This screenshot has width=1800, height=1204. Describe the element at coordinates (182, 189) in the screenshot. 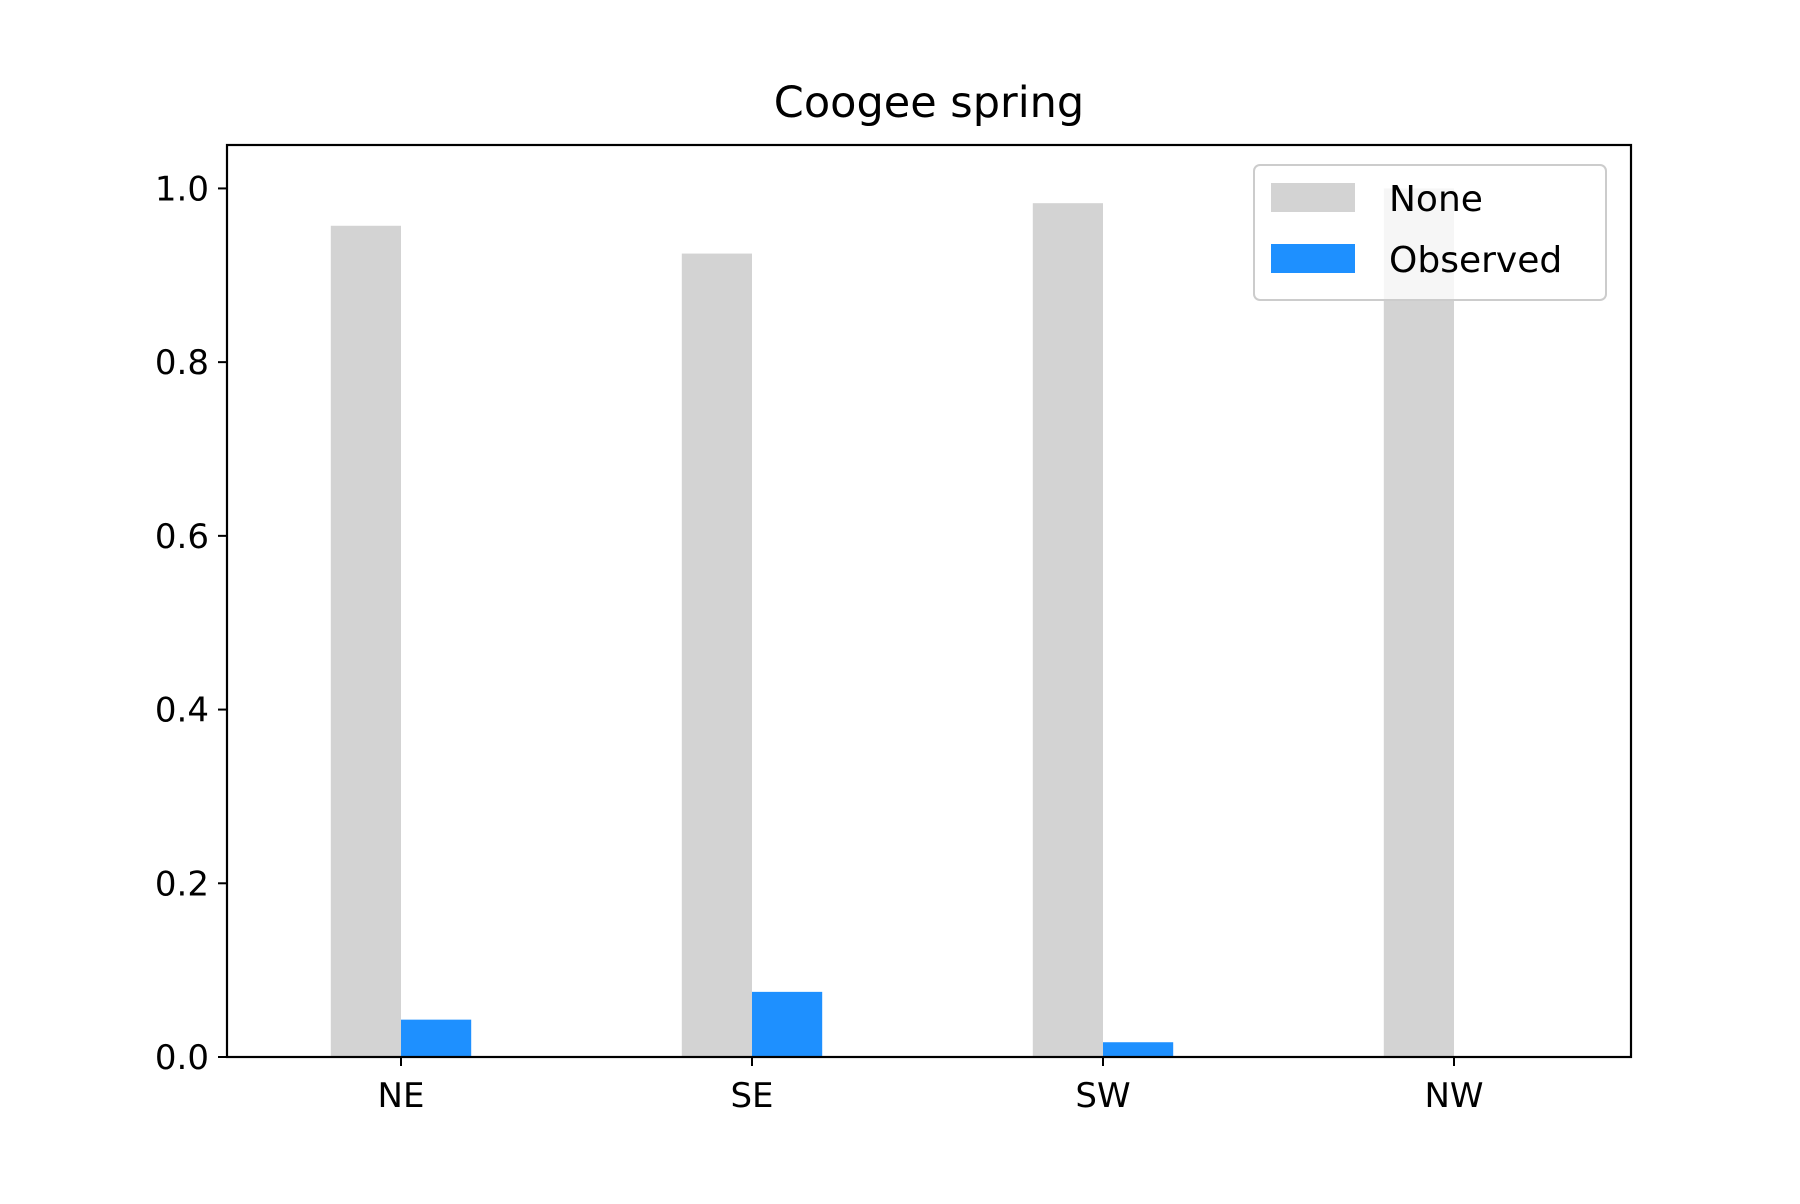

I see `y-tick-label: 1.0` at that location.